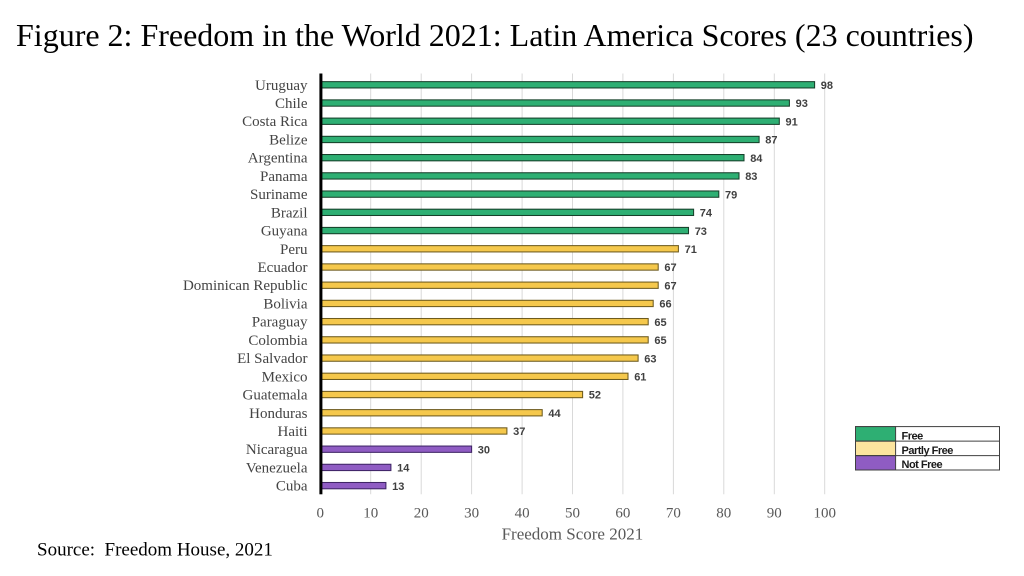 This screenshot has width=1024, height=576. I want to click on svg-text: 87, so click(771, 141).